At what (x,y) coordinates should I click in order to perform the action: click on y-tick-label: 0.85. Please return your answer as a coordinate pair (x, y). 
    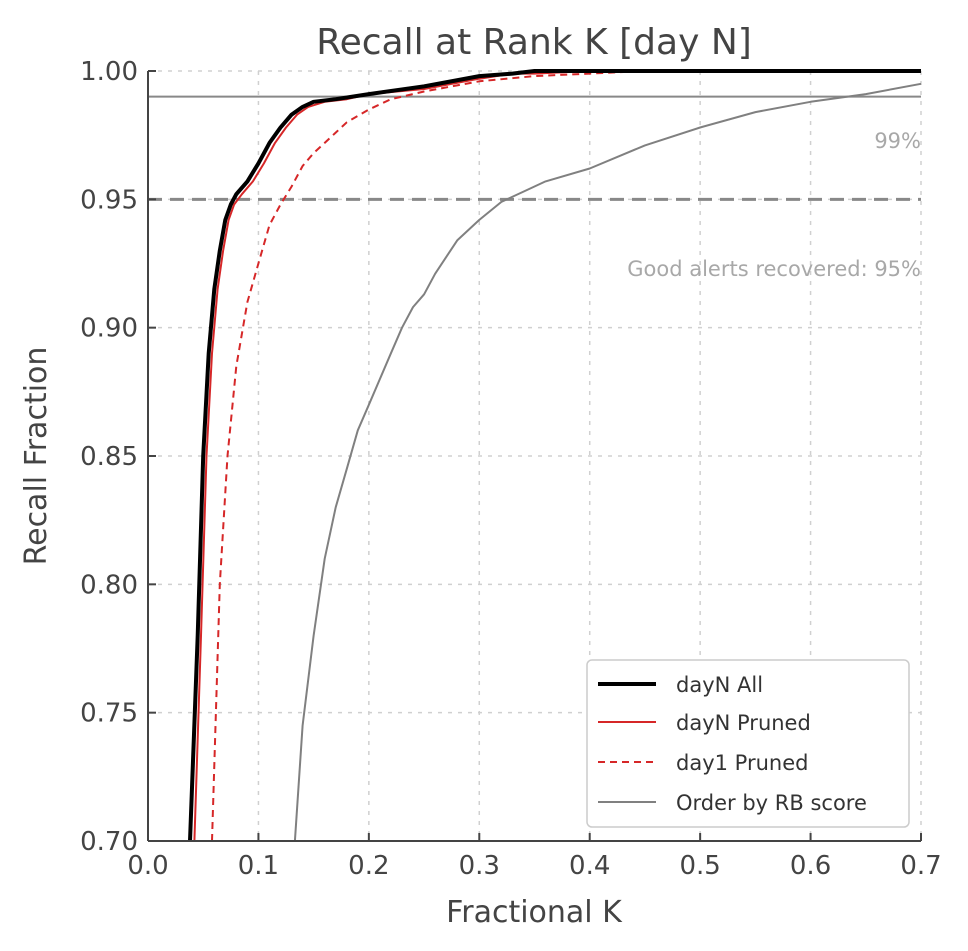
    Looking at the image, I should click on (109, 457).